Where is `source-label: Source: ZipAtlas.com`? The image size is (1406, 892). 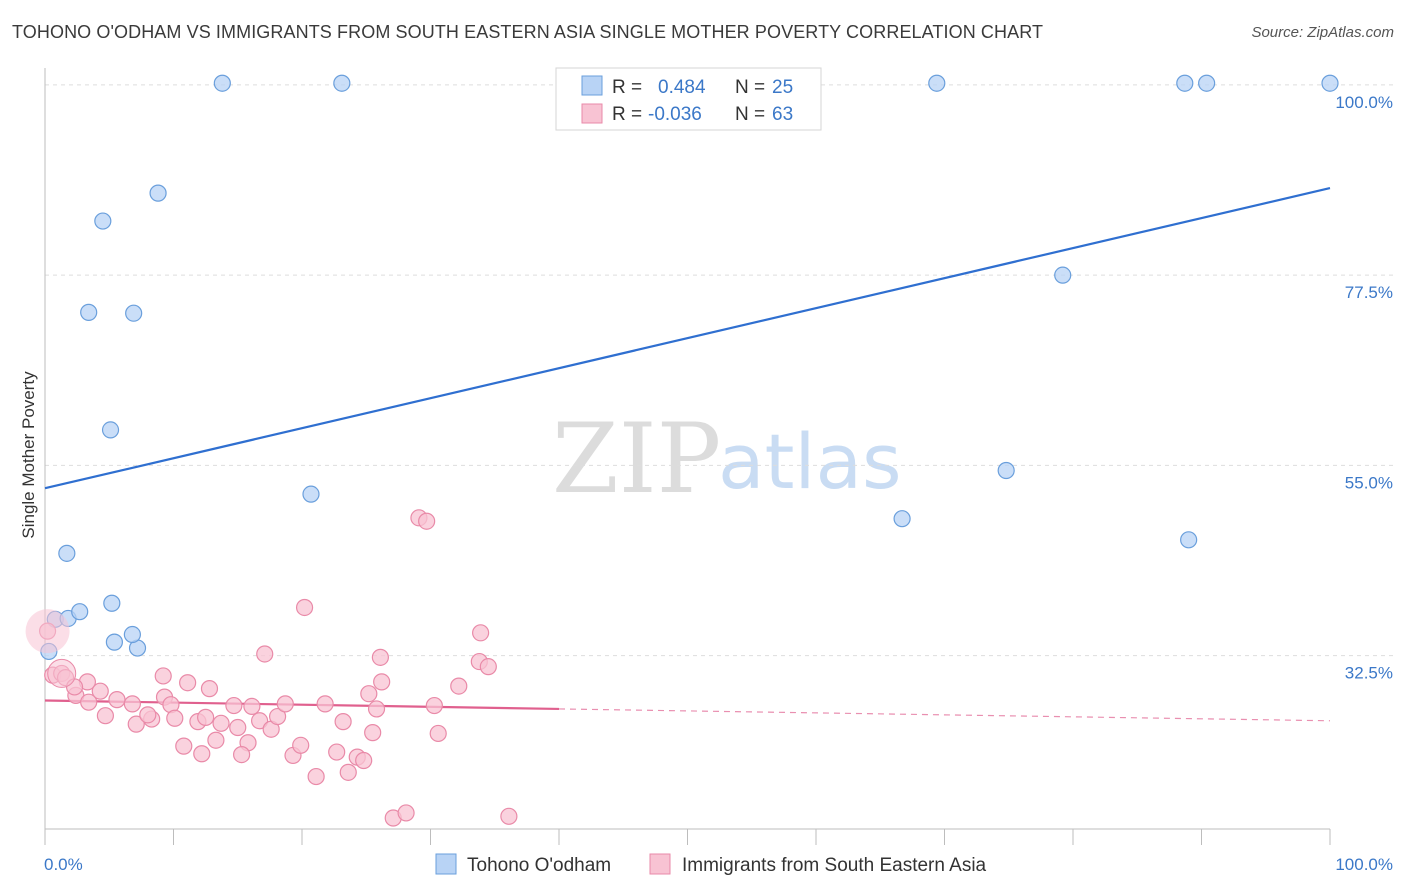 source-label: Source: ZipAtlas.com is located at coordinates (1322, 32).